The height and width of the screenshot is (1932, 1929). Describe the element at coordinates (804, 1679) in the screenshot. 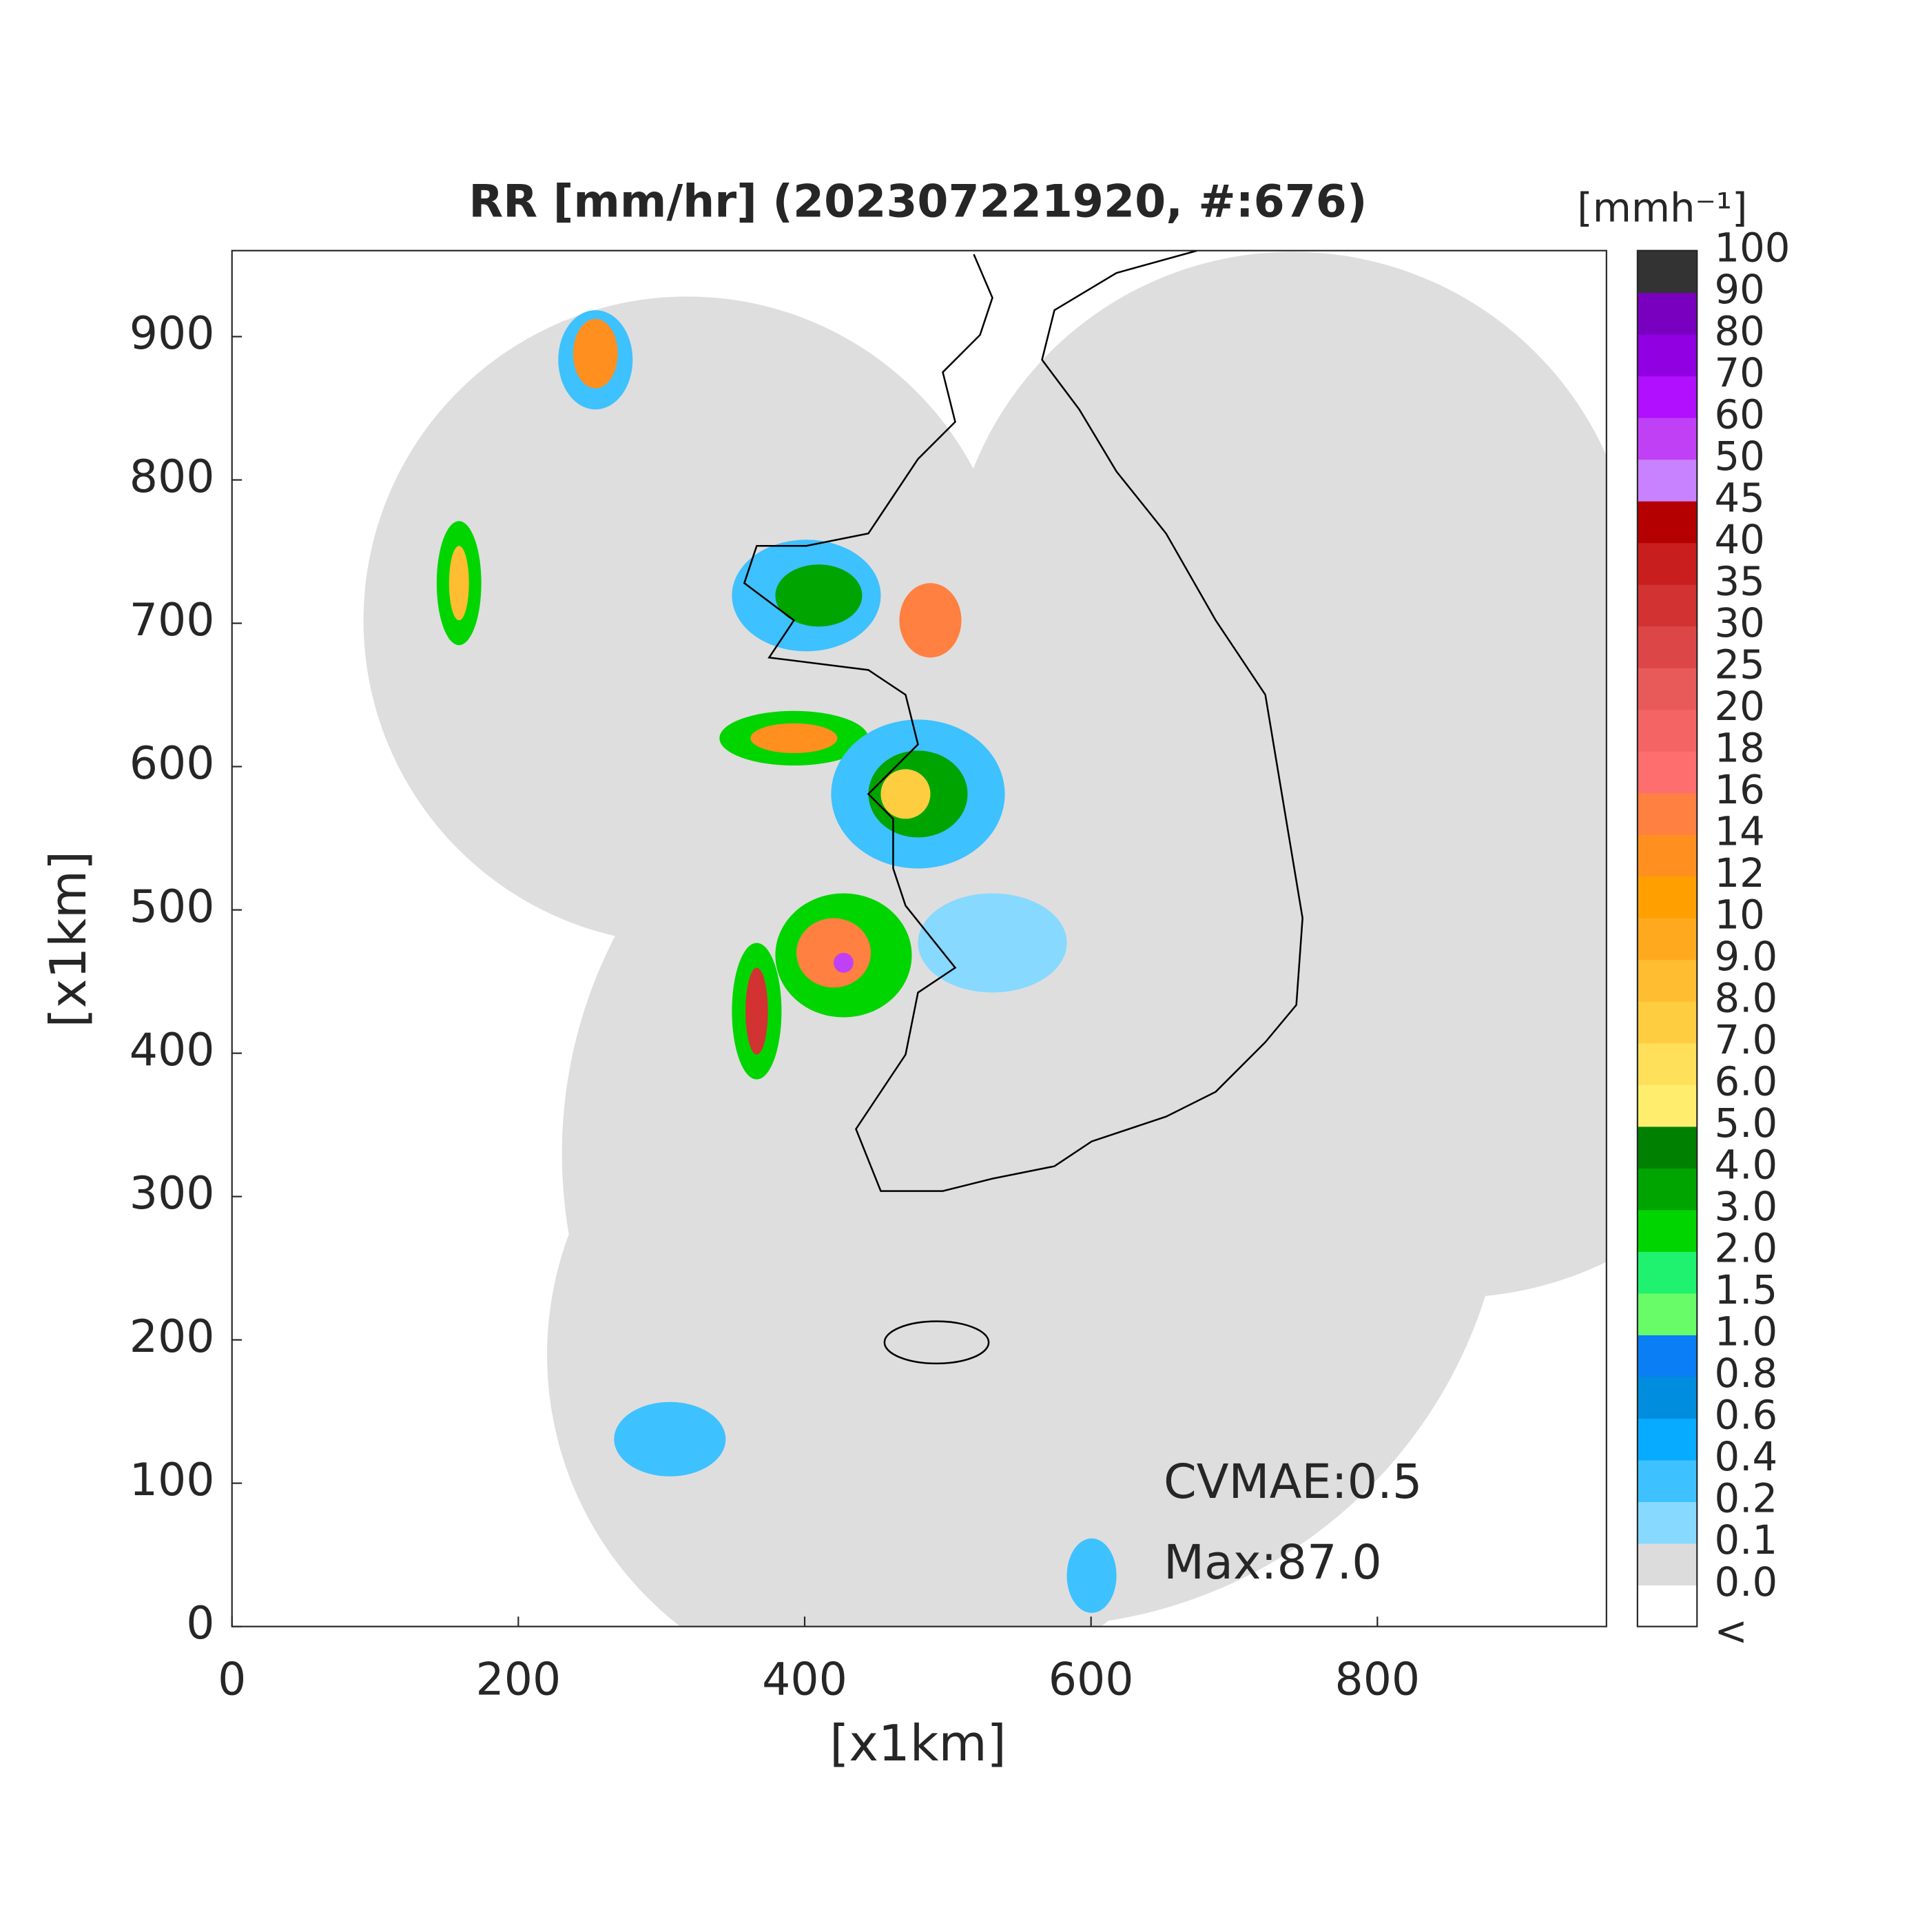

I see `x-tick-label: 400` at that location.